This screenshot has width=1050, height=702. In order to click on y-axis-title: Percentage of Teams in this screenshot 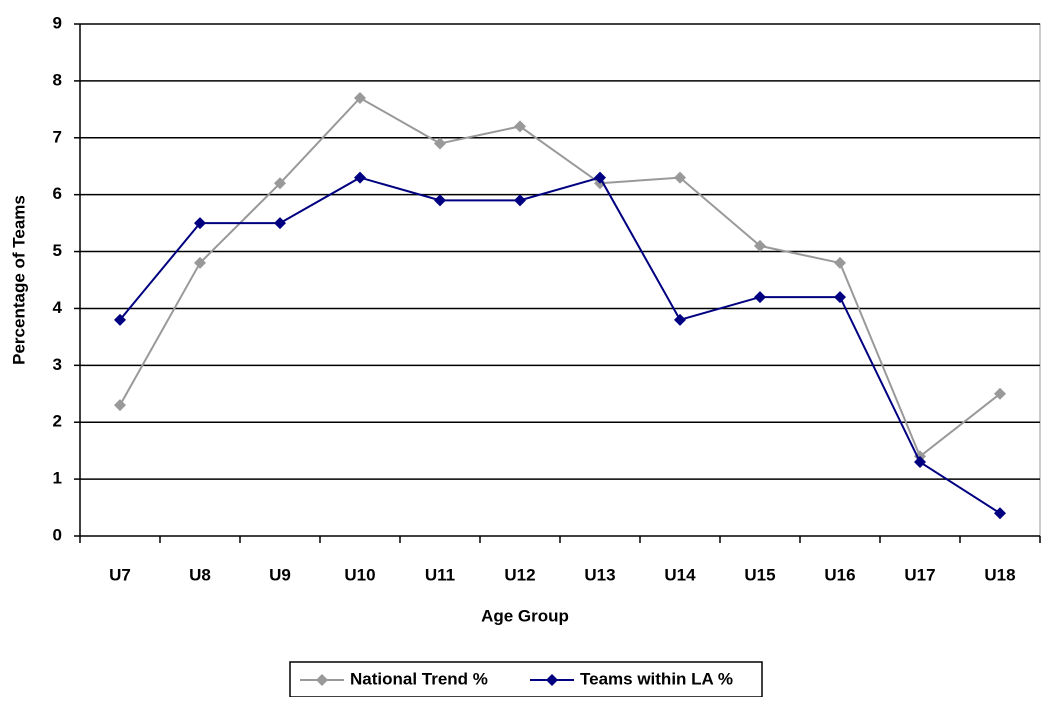, I will do `click(18, 280)`.